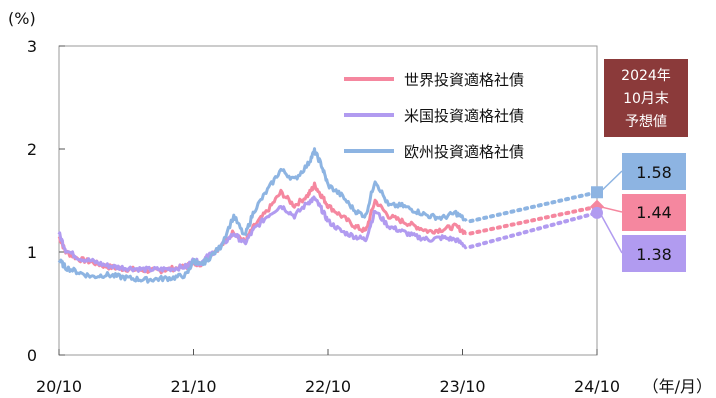 This screenshot has height=398, width=716. Describe the element at coordinates (646, 122) in the screenshot. I see `forecast-header-text: 予想値` at that location.